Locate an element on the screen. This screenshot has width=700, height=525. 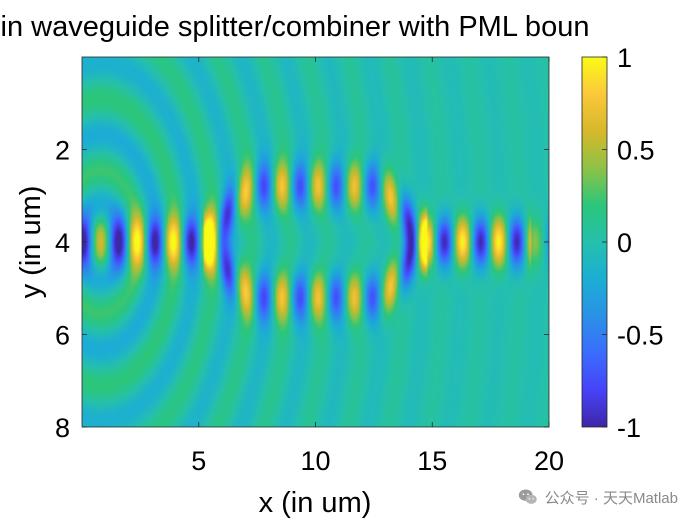
colorbar: 1 0.5 0 -0.5 -1 is located at coordinates (622, 243).